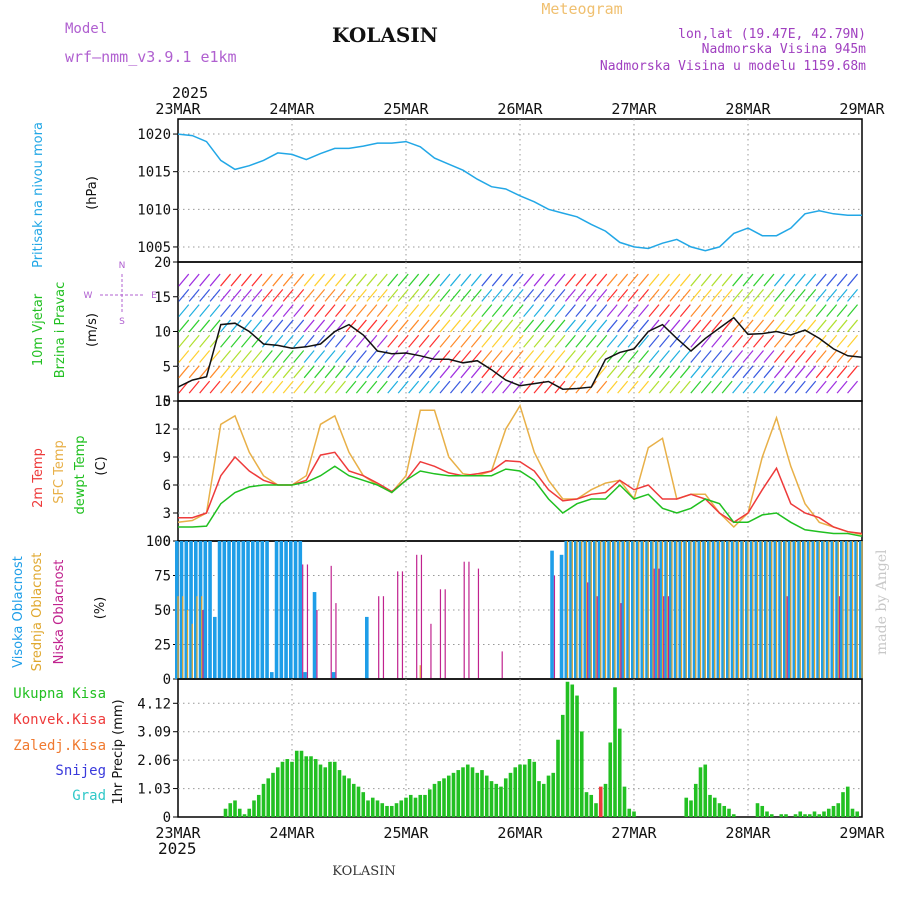 The width and height of the screenshot is (900, 900). I want to click on date-label-bottom: 24MAR, so click(292, 833).